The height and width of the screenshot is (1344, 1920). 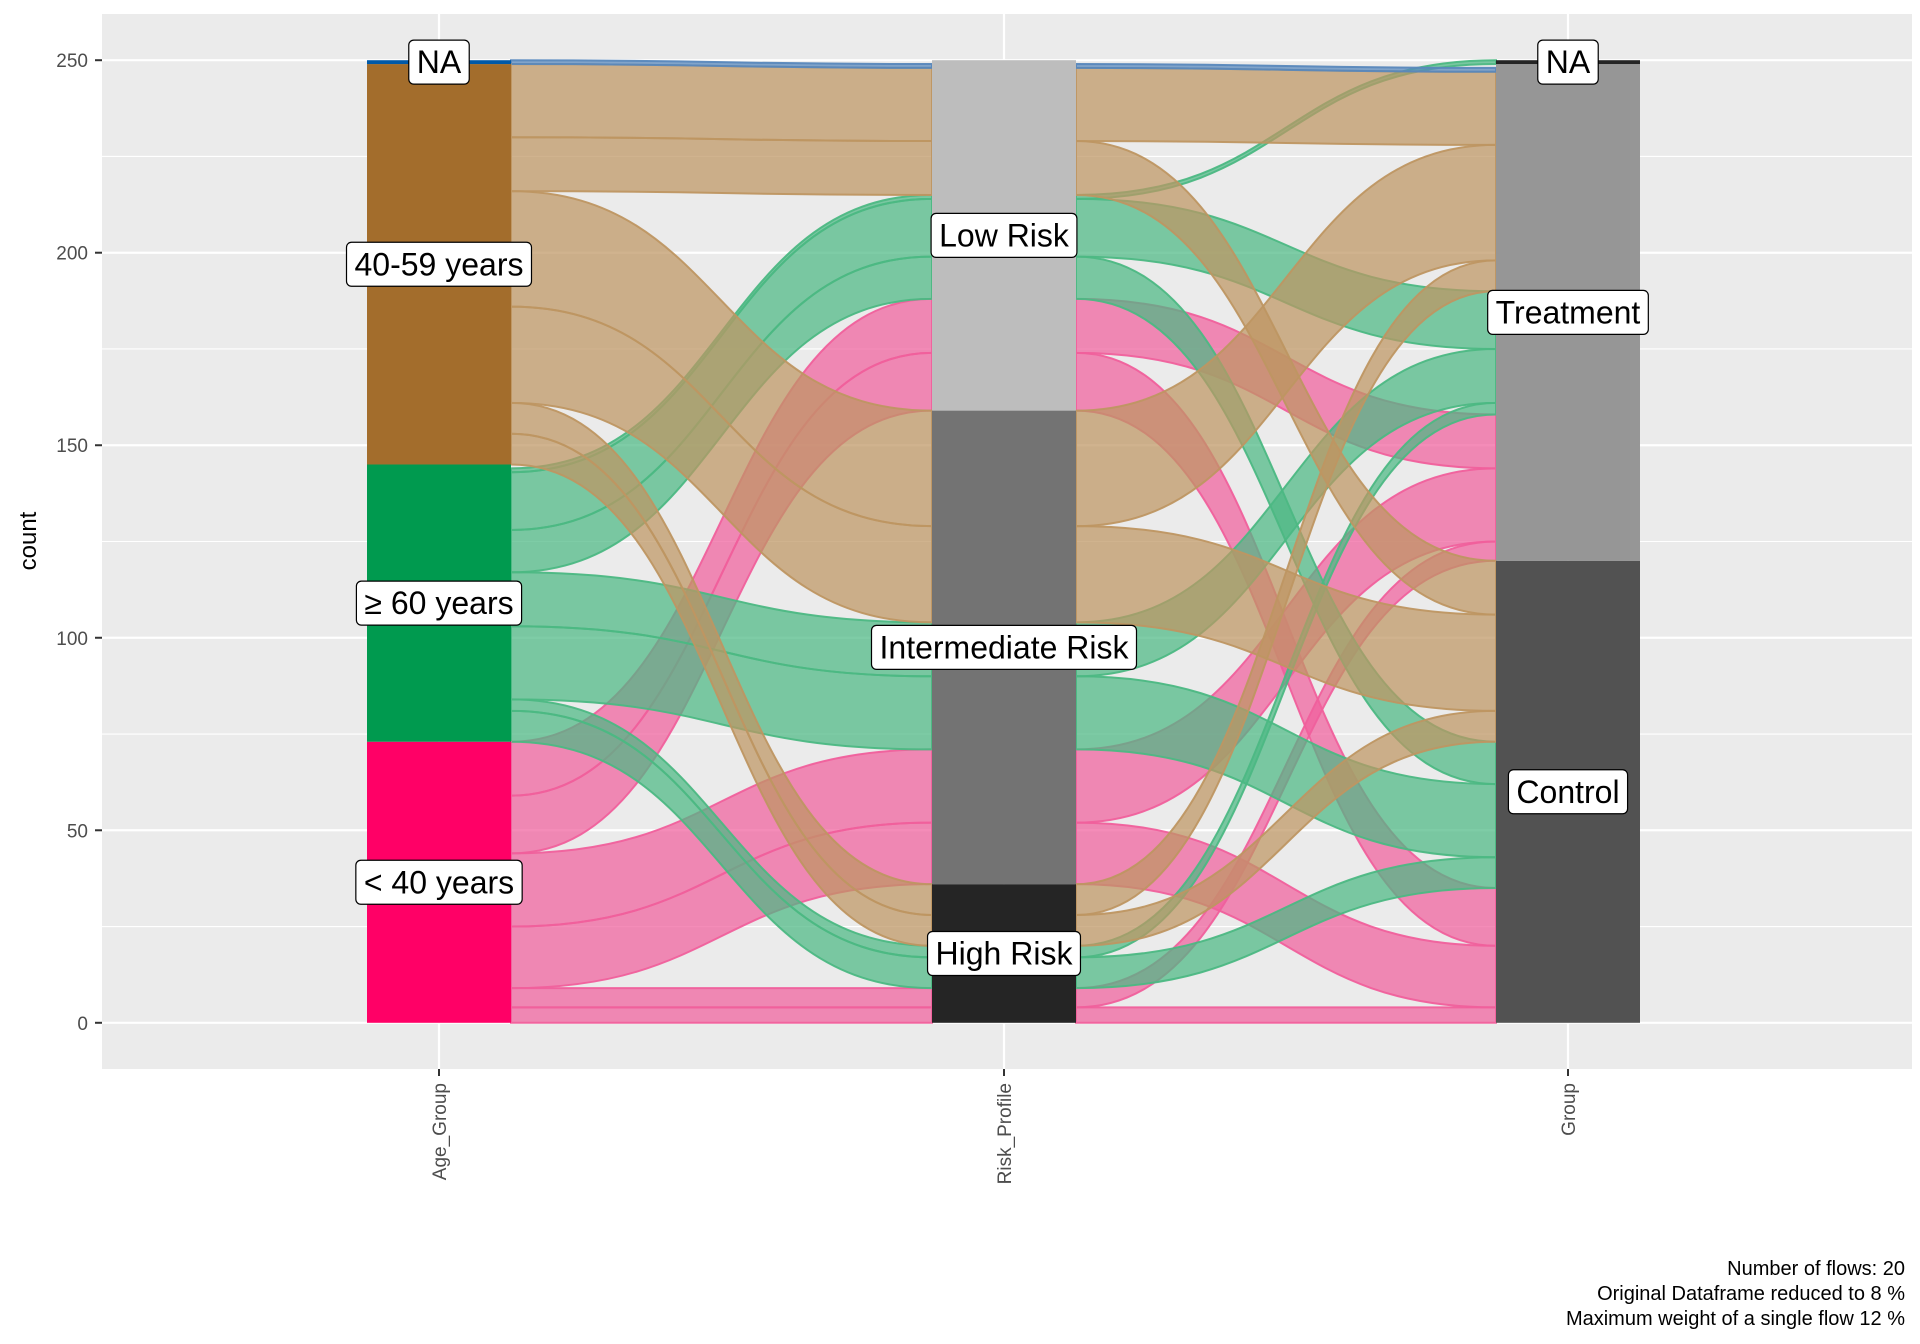 What do you see at coordinates (440, 1131) in the screenshot?
I see `x-tick-label: Age_Group` at bounding box center [440, 1131].